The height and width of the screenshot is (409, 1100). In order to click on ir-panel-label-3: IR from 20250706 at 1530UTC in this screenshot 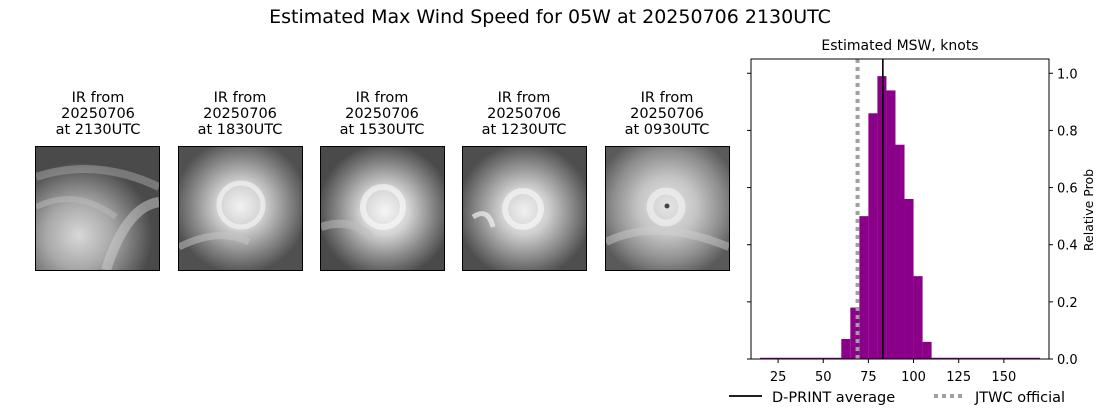, I will do `click(382, 114)`.